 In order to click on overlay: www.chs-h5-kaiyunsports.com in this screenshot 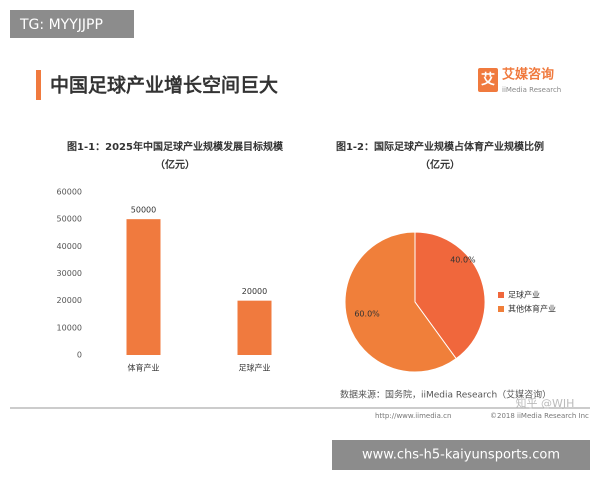, I will do `click(461, 455)`.